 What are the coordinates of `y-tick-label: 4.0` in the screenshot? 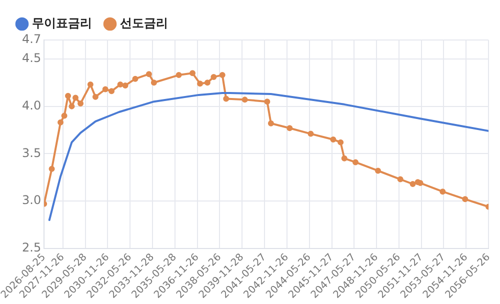 It's located at (32, 105).